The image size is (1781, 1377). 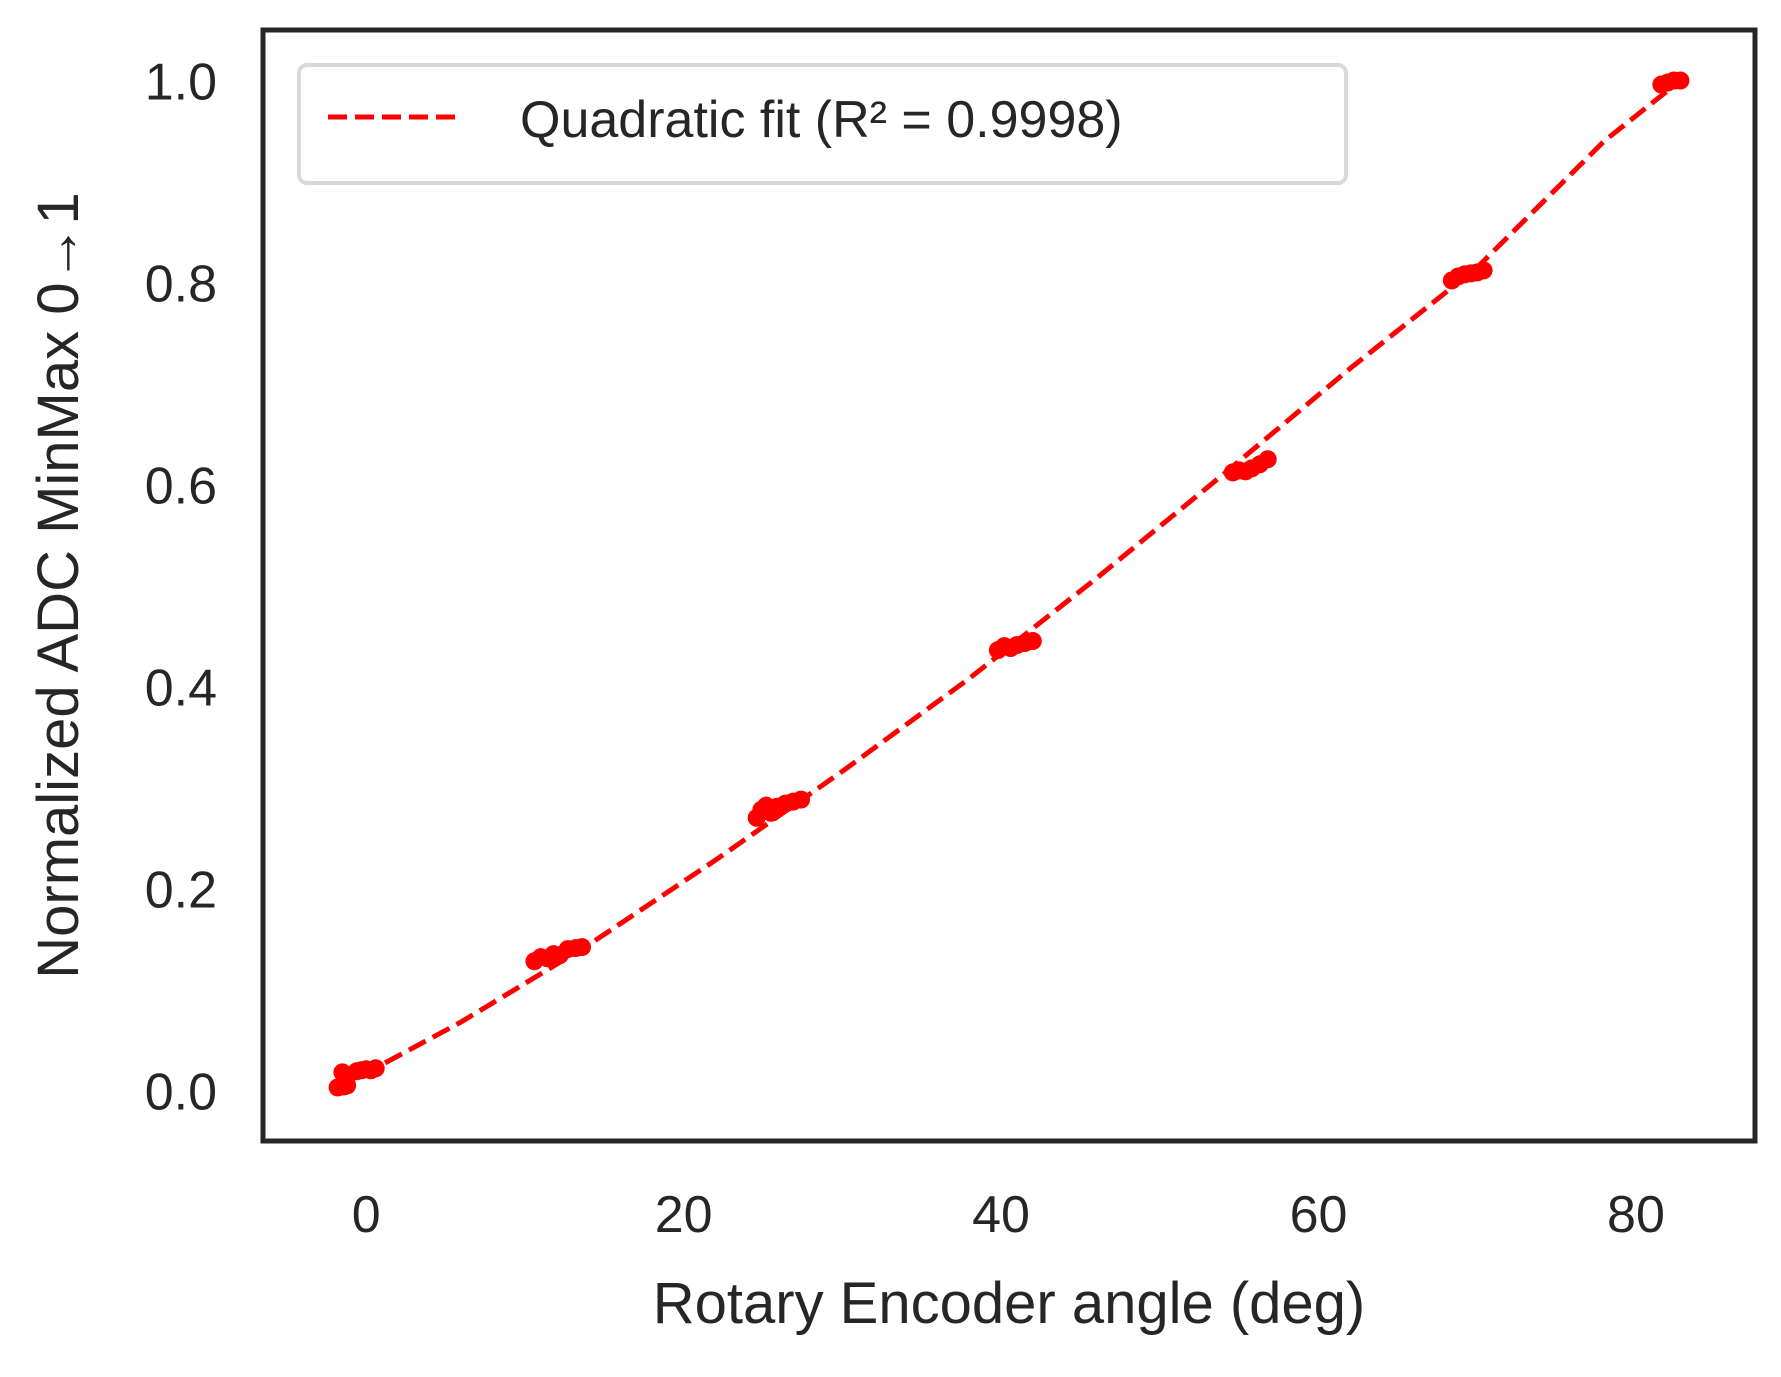 What do you see at coordinates (684, 1215) in the screenshot?
I see `x-tick-label: 20` at bounding box center [684, 1215].